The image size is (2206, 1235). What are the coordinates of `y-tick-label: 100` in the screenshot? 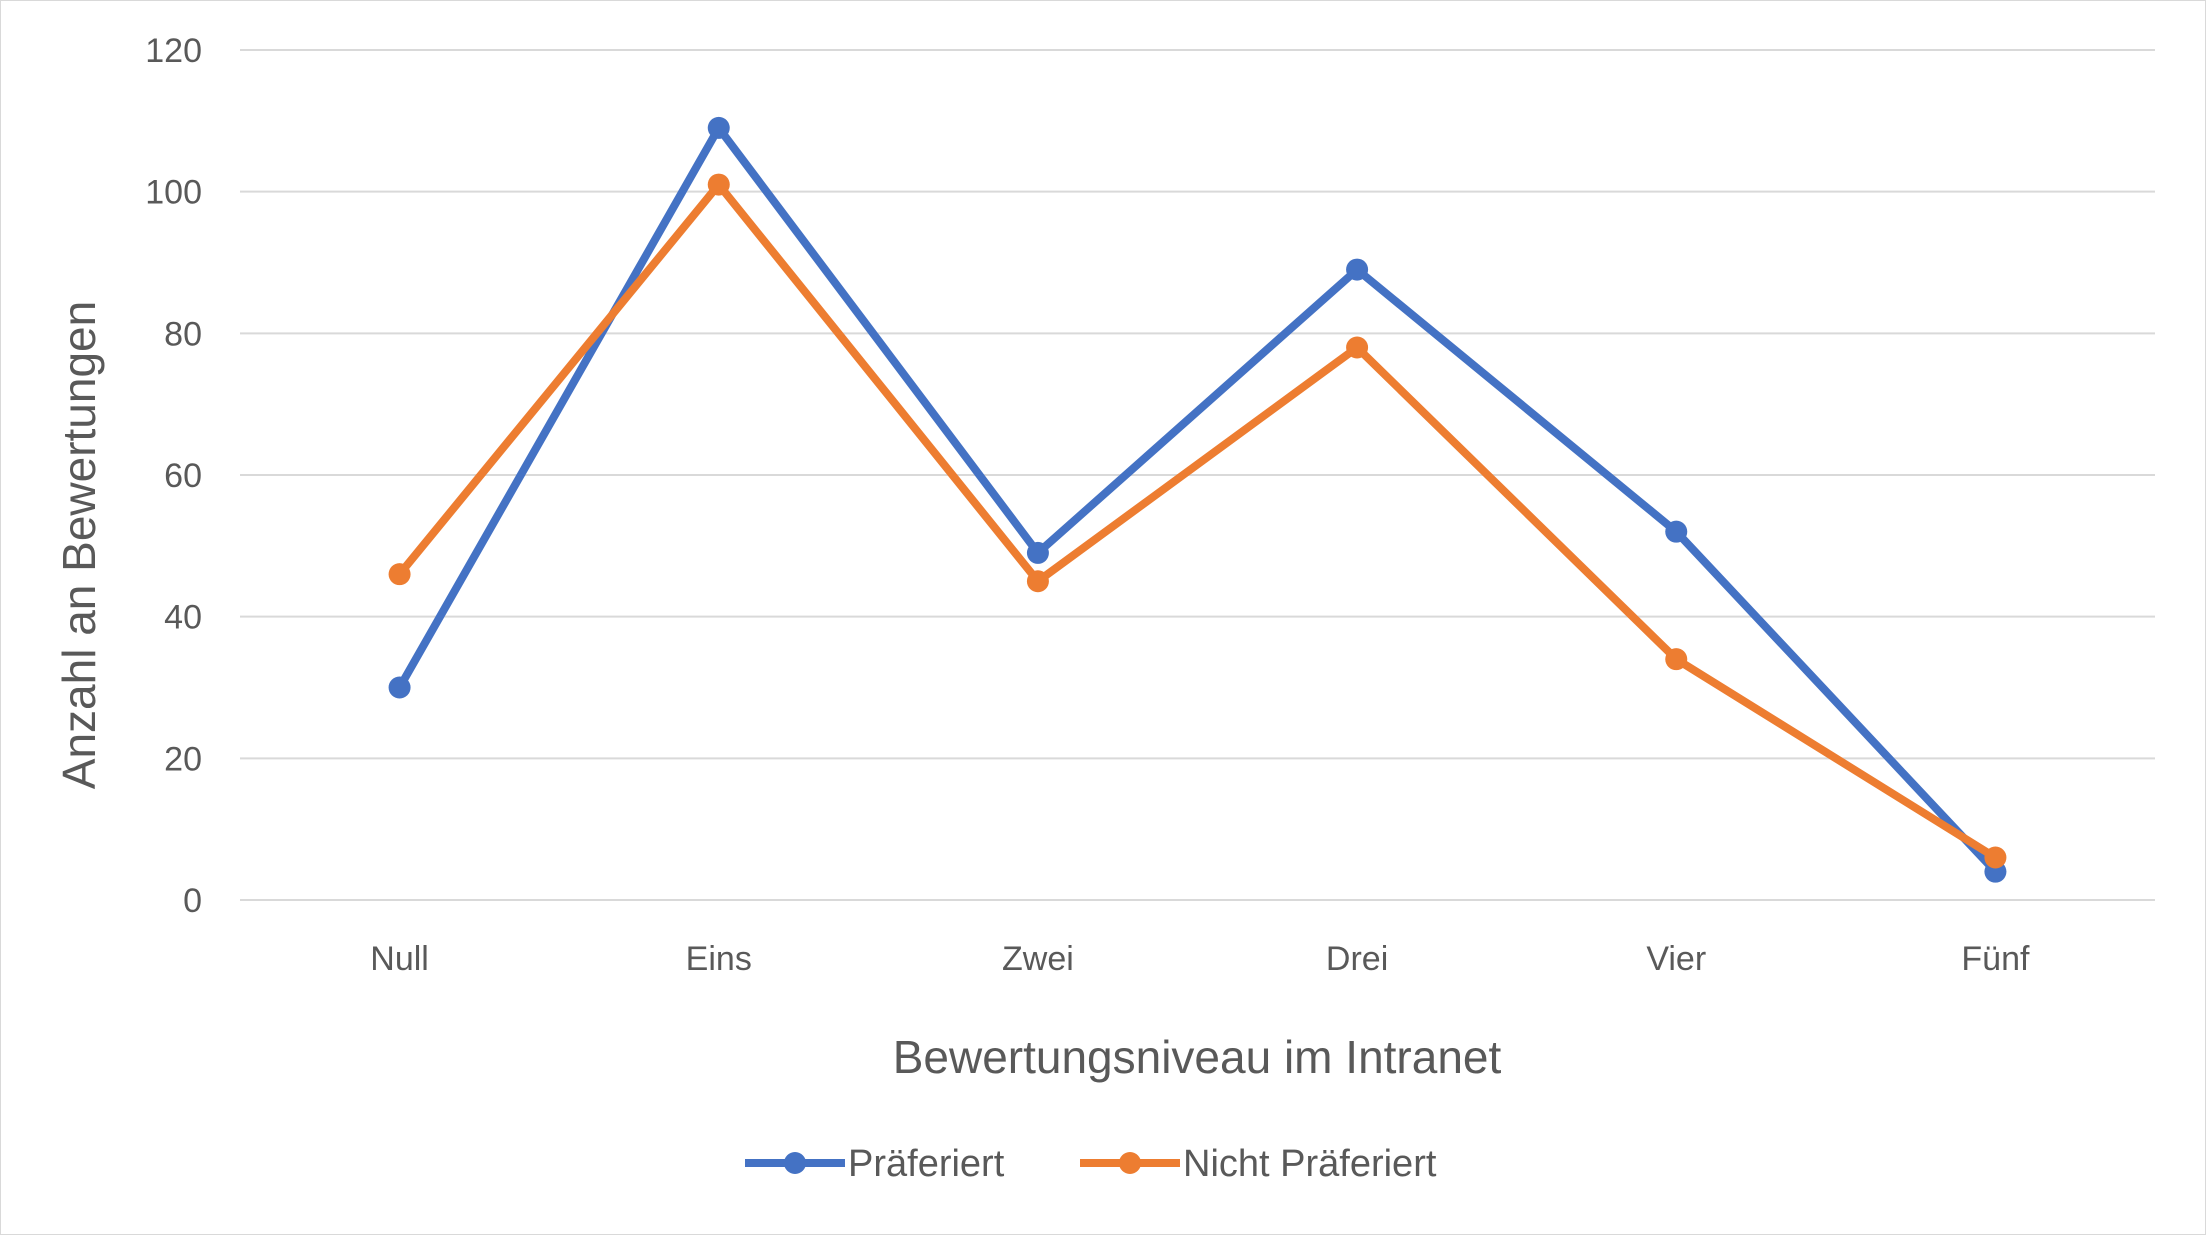 It's located at (173, 193).